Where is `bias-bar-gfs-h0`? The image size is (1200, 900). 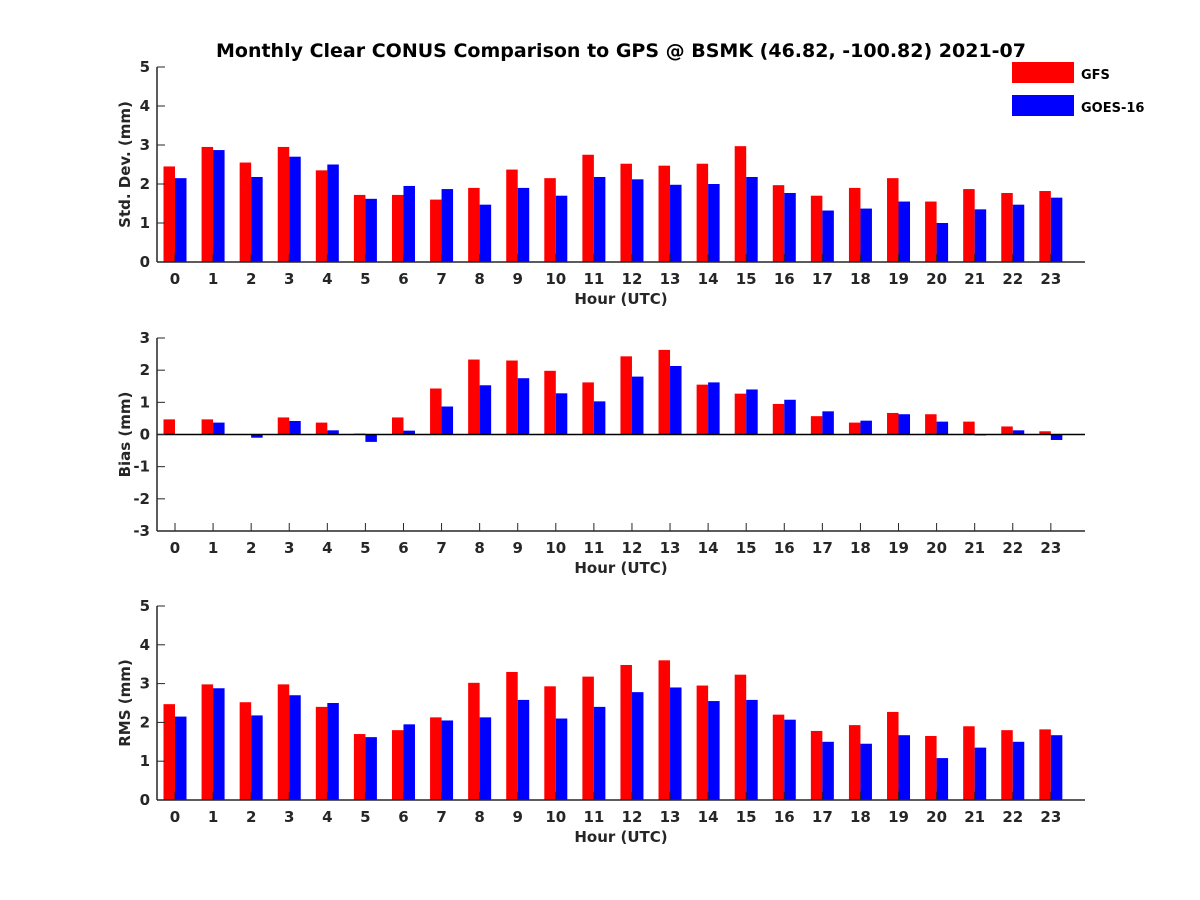 bias-bar-gfs-h0 is located at coordinates (169, 427).